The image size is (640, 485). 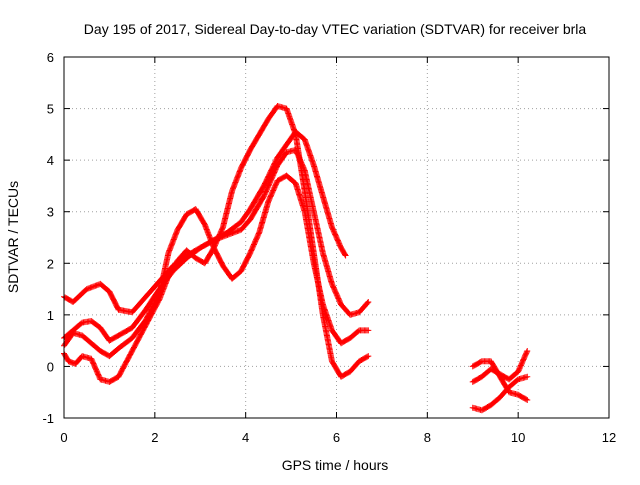 I want to click on x-tick-label: 10, so click(x=518, y=437).